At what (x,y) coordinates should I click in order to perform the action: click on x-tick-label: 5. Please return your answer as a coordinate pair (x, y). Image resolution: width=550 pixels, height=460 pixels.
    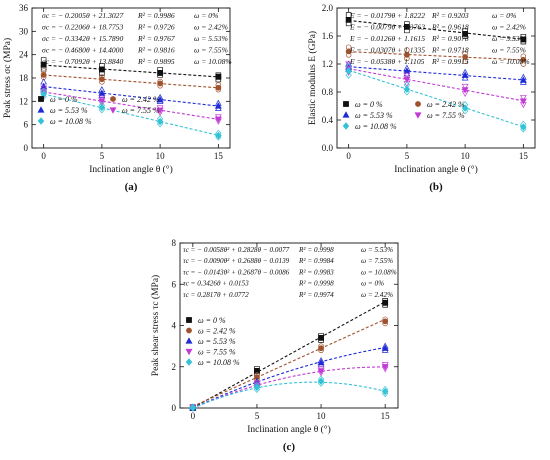
    Looking at the image, I should click on (407, 156).